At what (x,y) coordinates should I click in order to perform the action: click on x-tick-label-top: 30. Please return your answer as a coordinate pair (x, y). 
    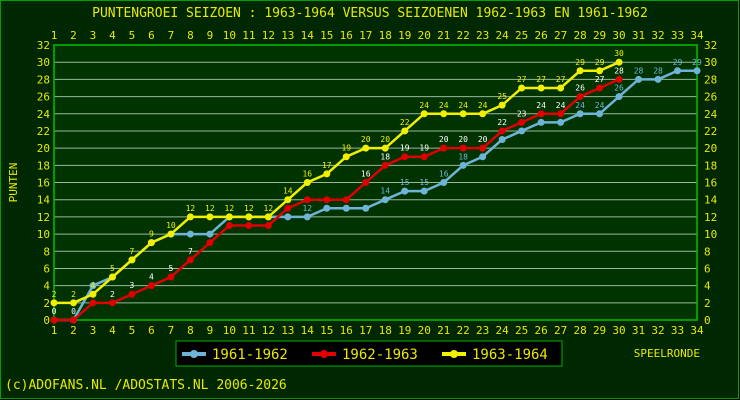
    Looking at the image, I should click on (618, 35).